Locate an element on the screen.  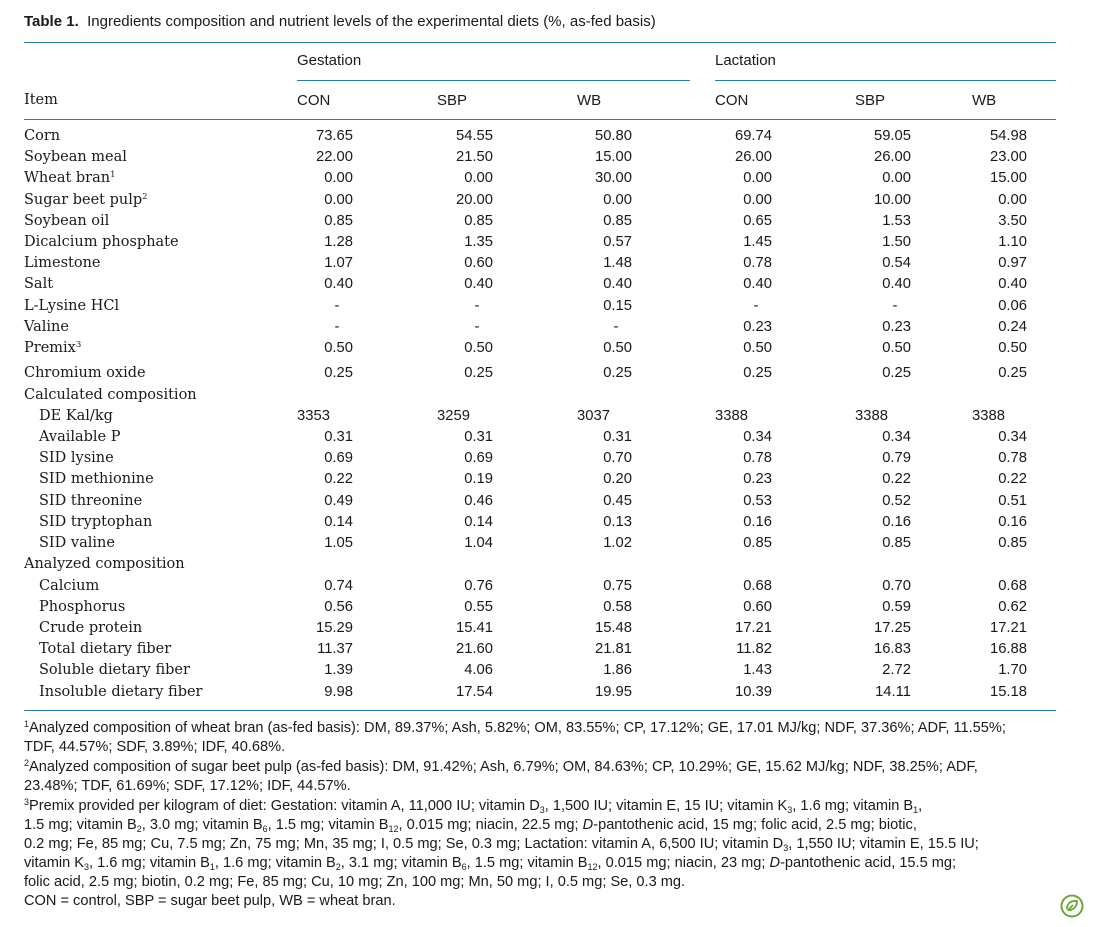
cell-gestation-con: 15.29 is located at coordinates (334, 628).